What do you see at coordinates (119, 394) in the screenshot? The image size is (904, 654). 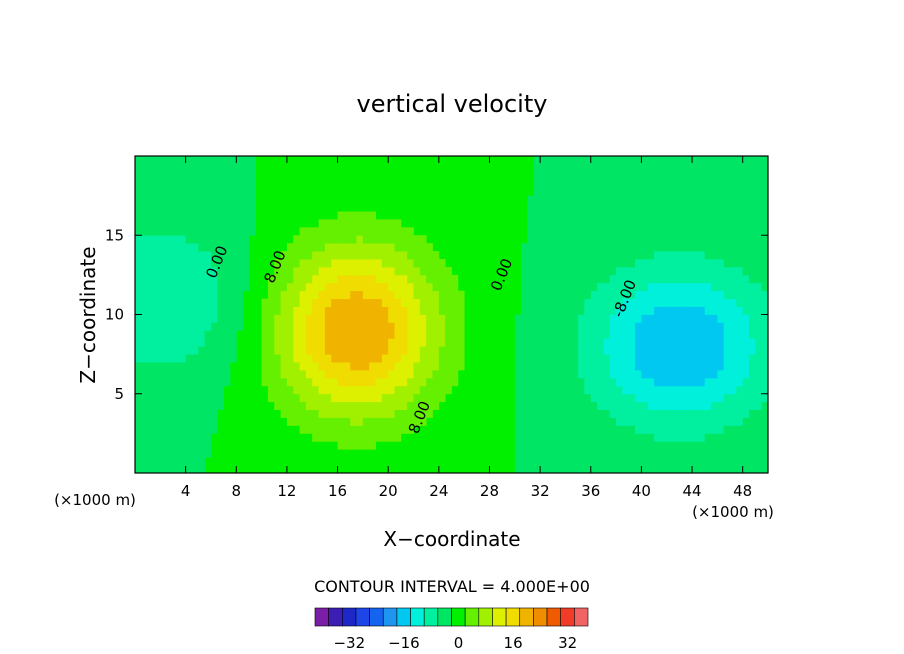 I see `y-tick-label: 5` at bounding box center [119, 394].